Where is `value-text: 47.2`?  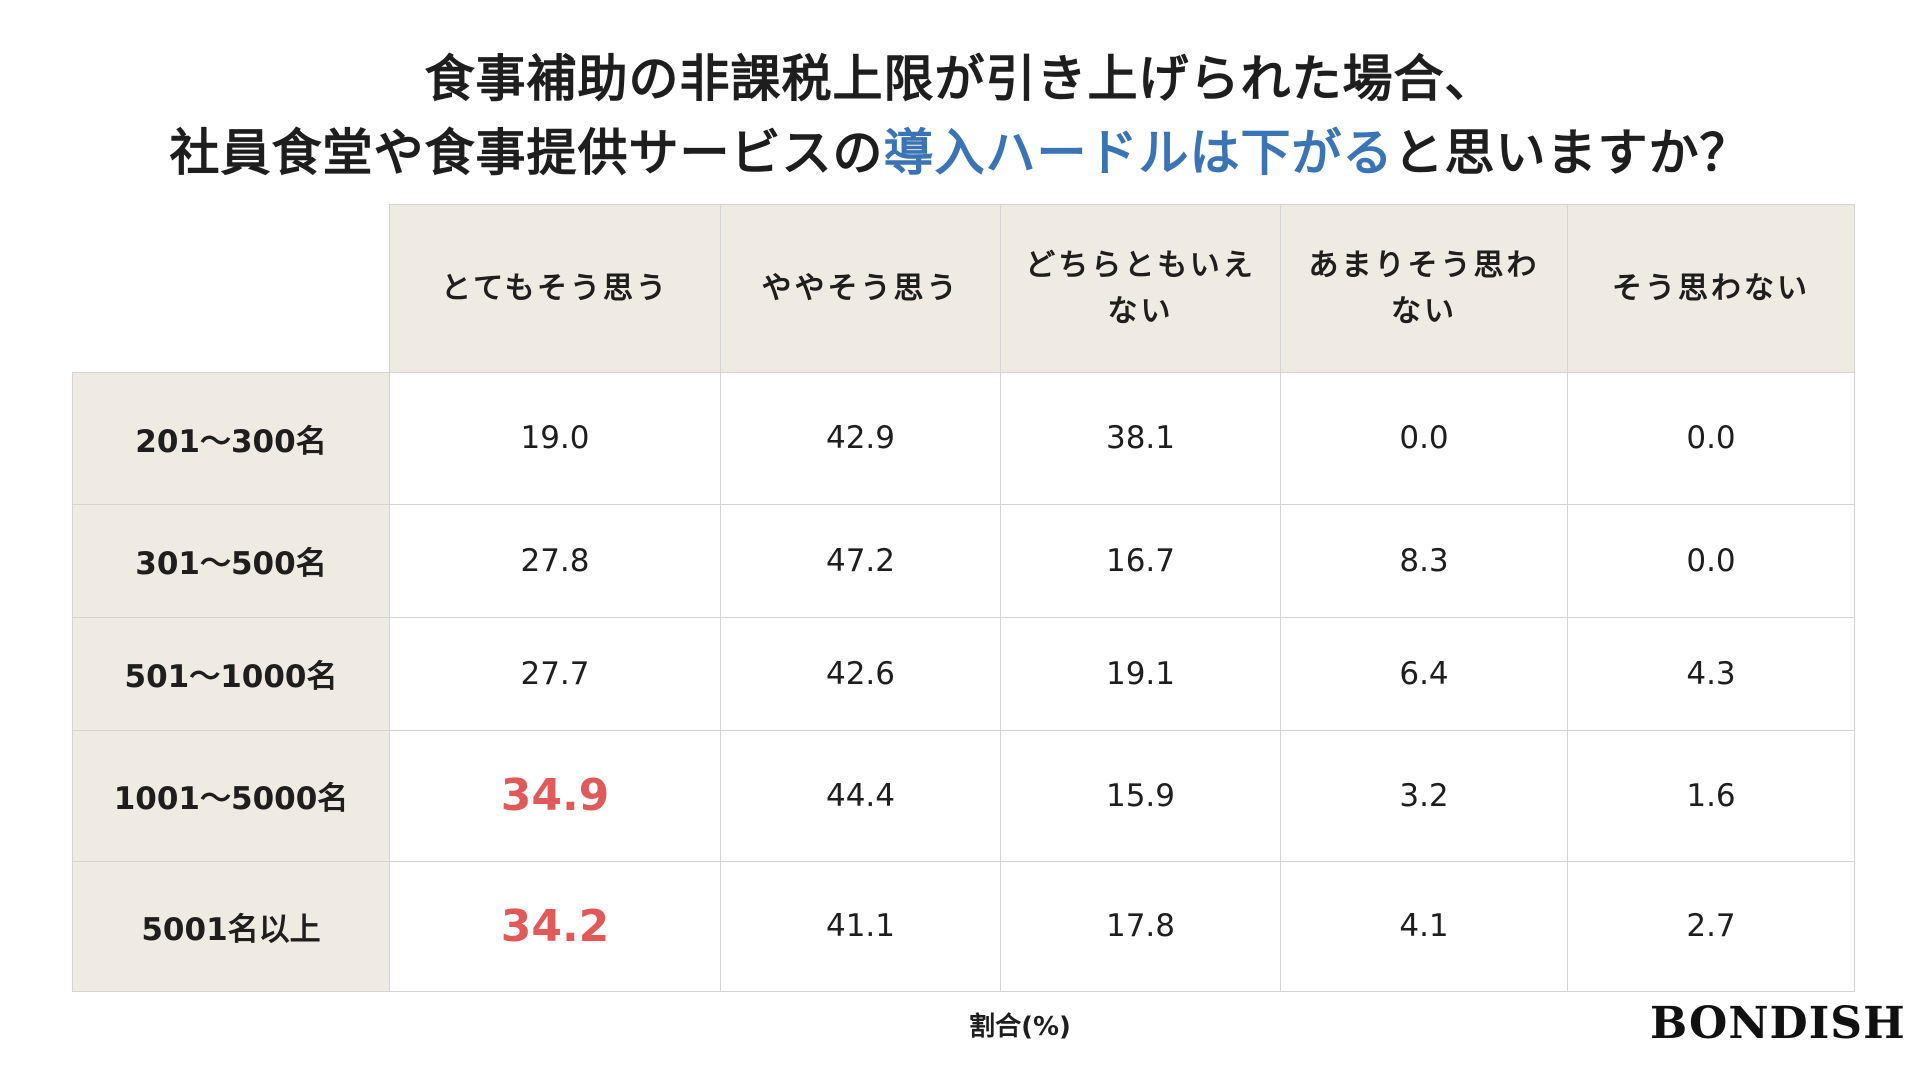 value-text: 47.2 is located at coordinates (860, 560).